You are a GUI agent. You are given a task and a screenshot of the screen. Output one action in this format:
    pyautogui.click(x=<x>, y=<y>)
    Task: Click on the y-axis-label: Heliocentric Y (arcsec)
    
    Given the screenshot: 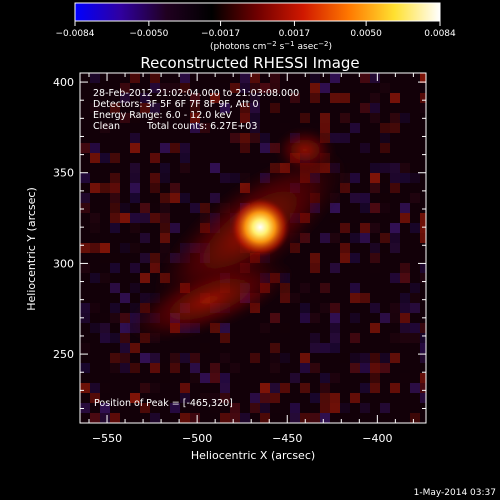 What is the action you would take?
    pyautogui.click(x=31, y=249)
    